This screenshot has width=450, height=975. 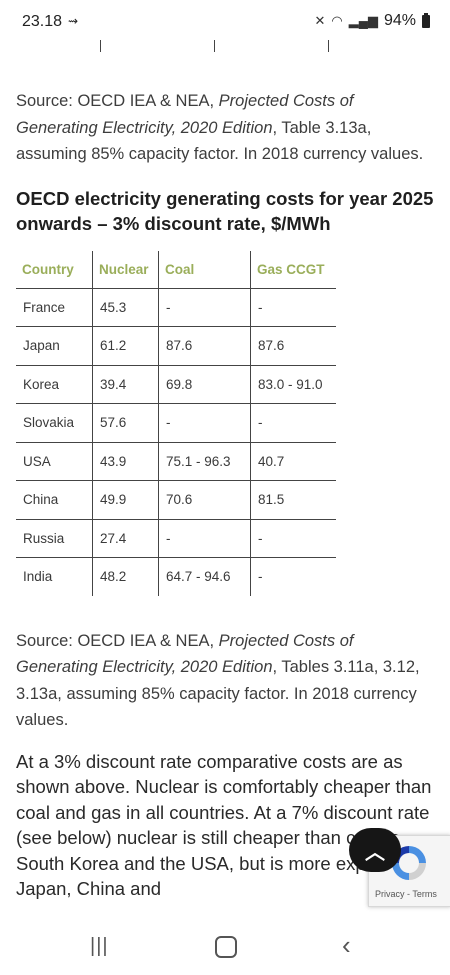 I want to click on cell-nuclear: 57.6, so click(x=125, y=423).